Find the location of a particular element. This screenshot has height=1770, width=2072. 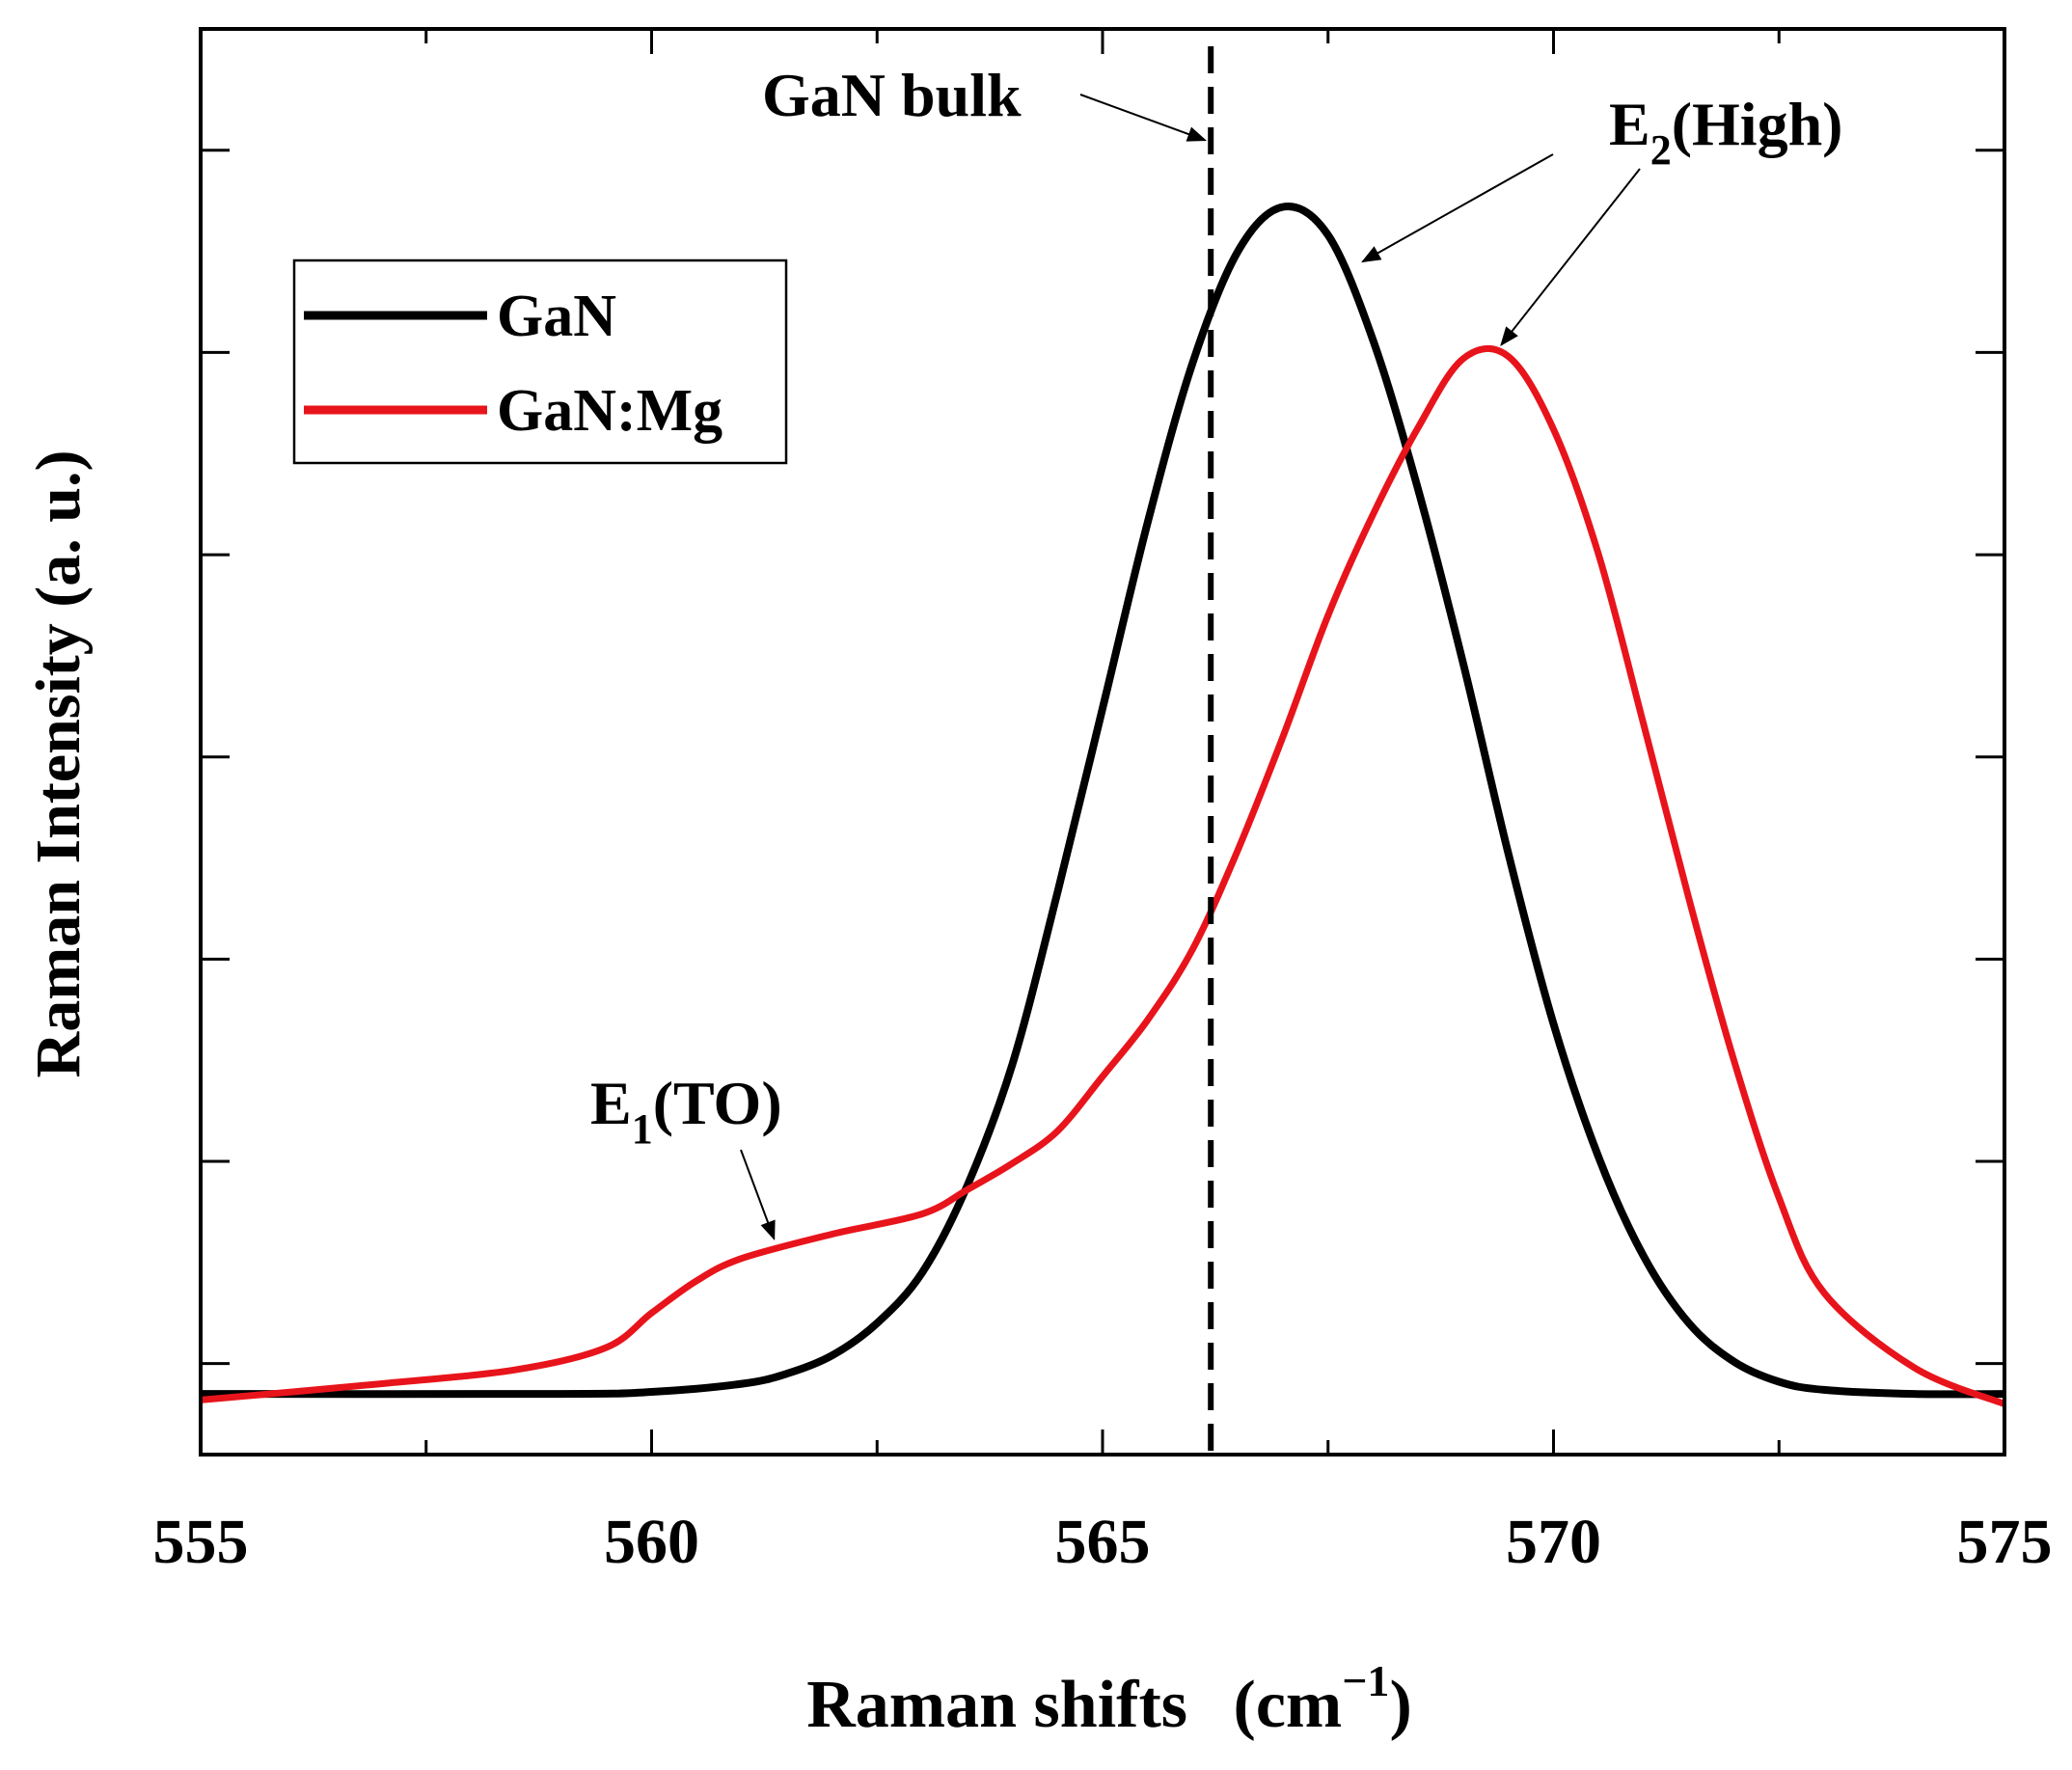

x-axis-unit-sup: −1 is located at coordinates (1365, 1680).